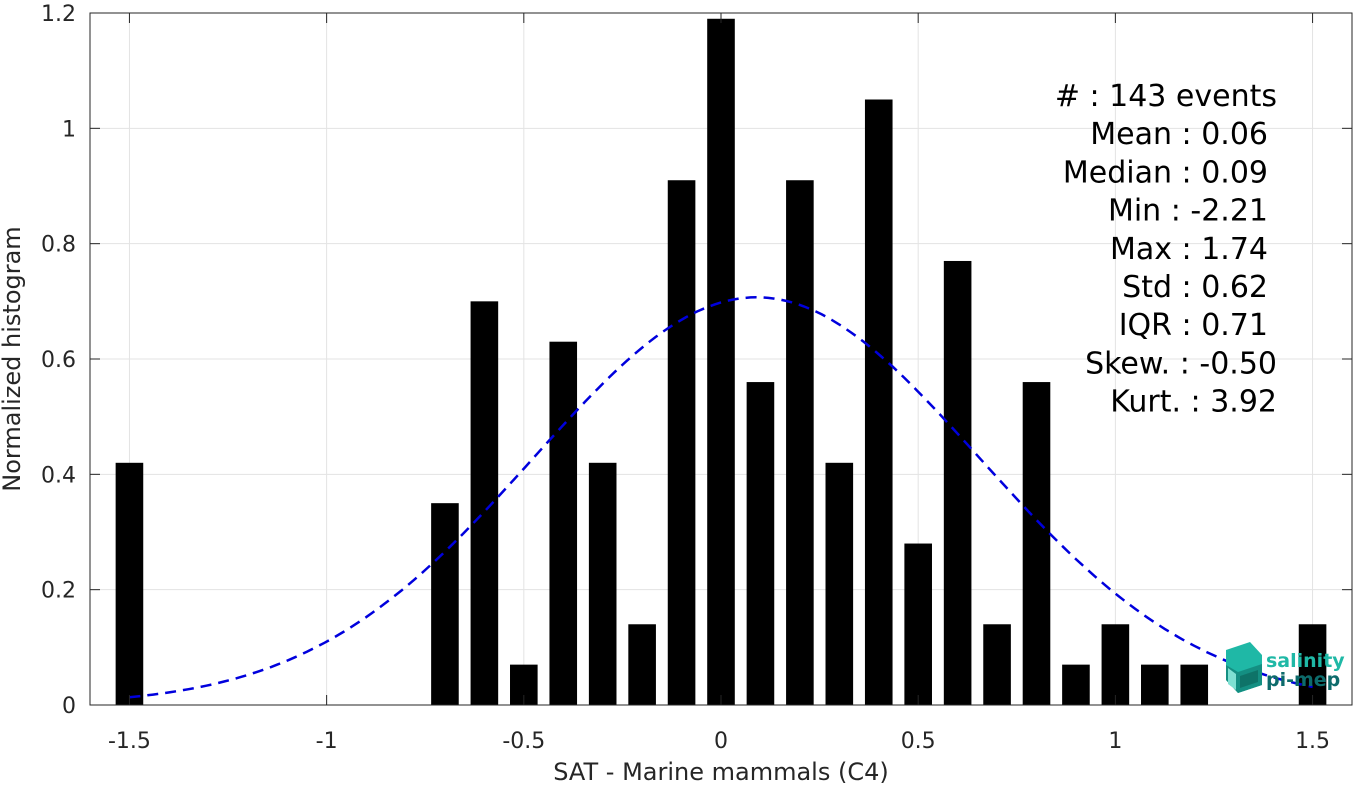 This screenshot has height=785, width=1367. I want to click on waves-cube-icon, so click(1244, 667).